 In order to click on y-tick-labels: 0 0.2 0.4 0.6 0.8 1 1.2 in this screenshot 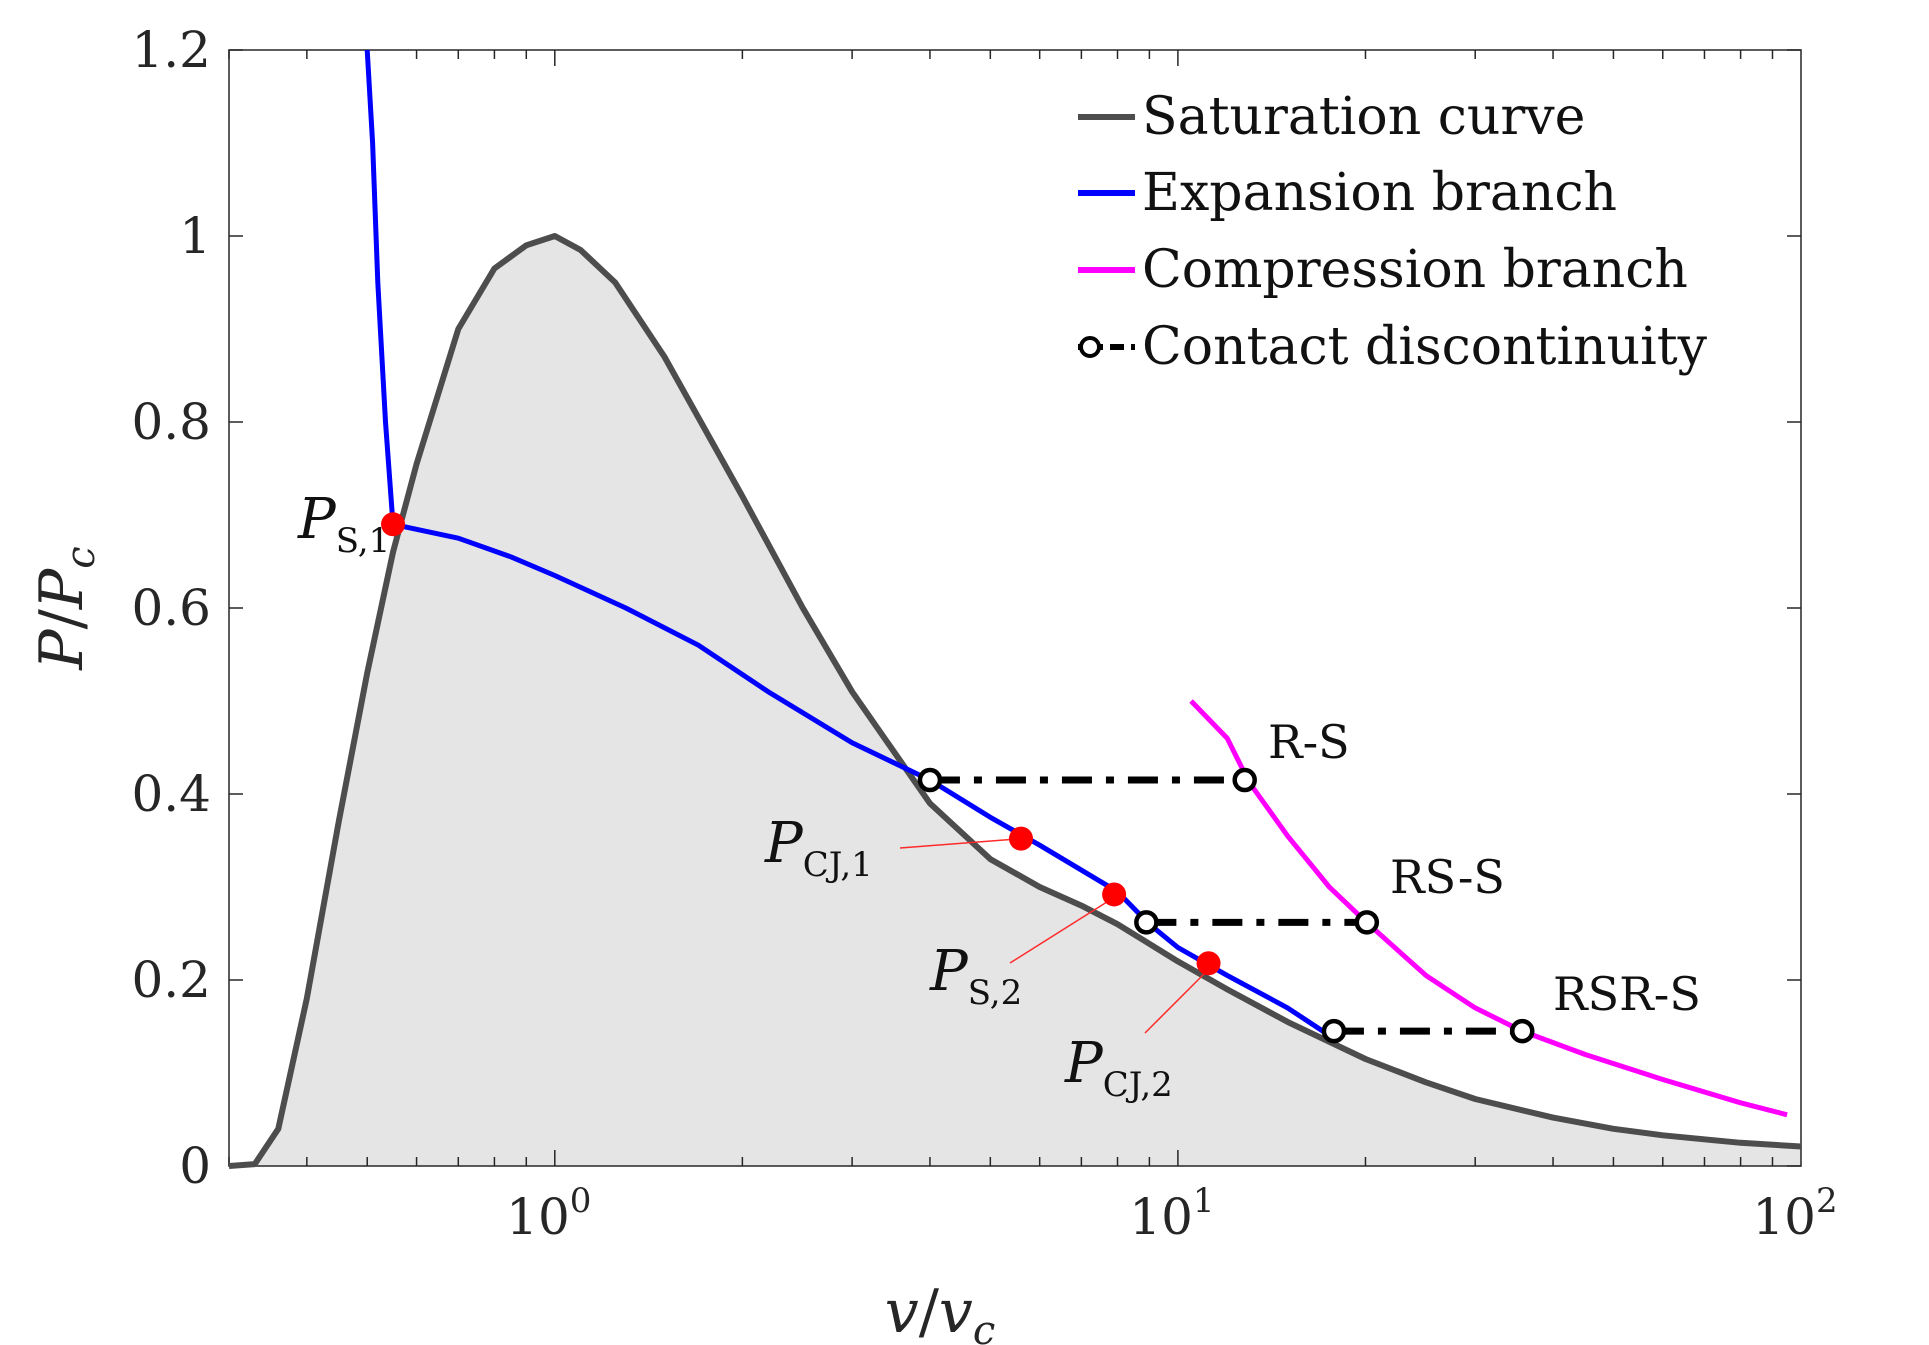, I will do `click(171, 608)`.